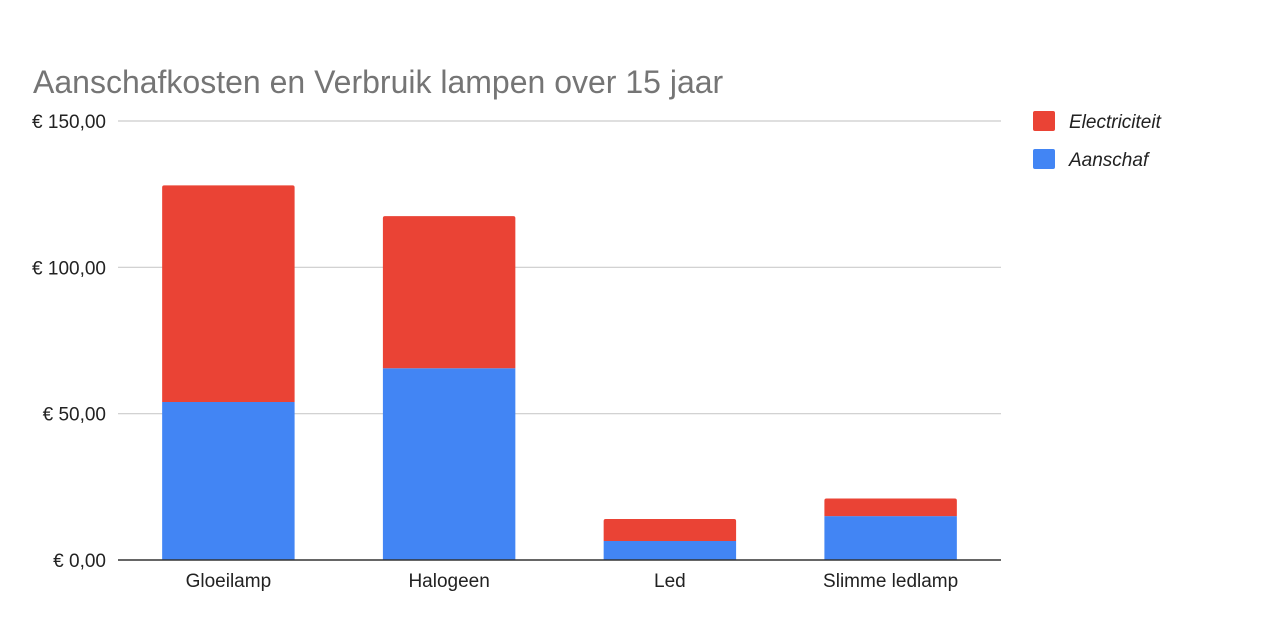  Describe the element at coordinates (69, 268) in the screenshot. I see `y-tick-label: € 100,00` at that location.